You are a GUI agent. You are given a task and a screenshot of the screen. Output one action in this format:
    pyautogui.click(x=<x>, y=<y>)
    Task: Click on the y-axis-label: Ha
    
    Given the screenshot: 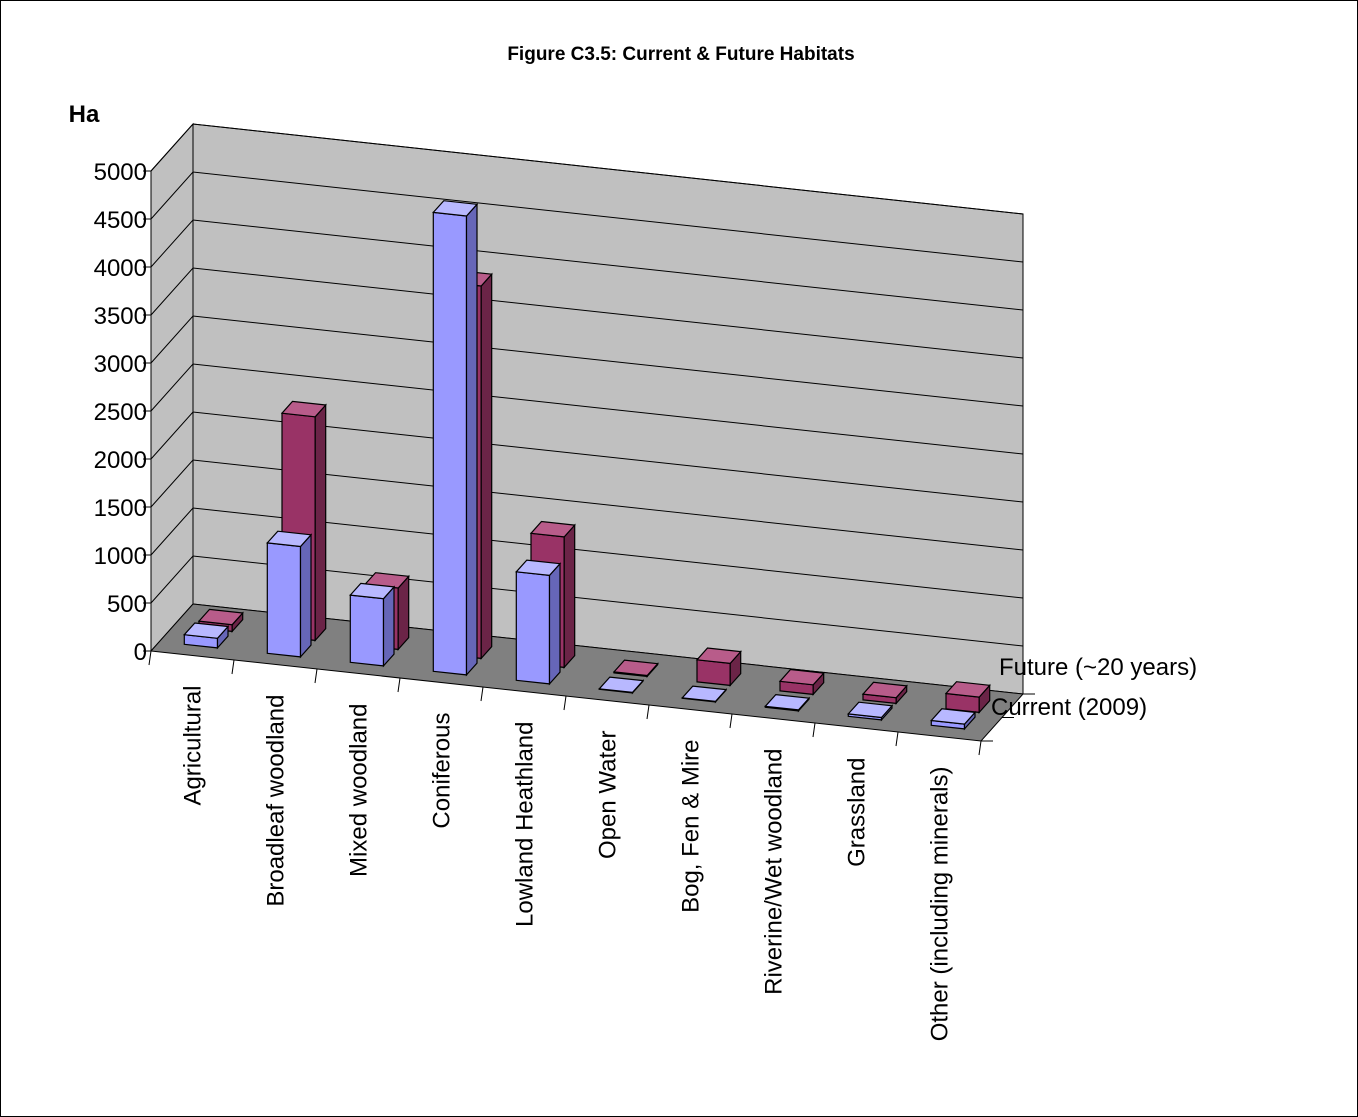 What is the action you would take?
    pyautogui.click(x=84, y=114)
    